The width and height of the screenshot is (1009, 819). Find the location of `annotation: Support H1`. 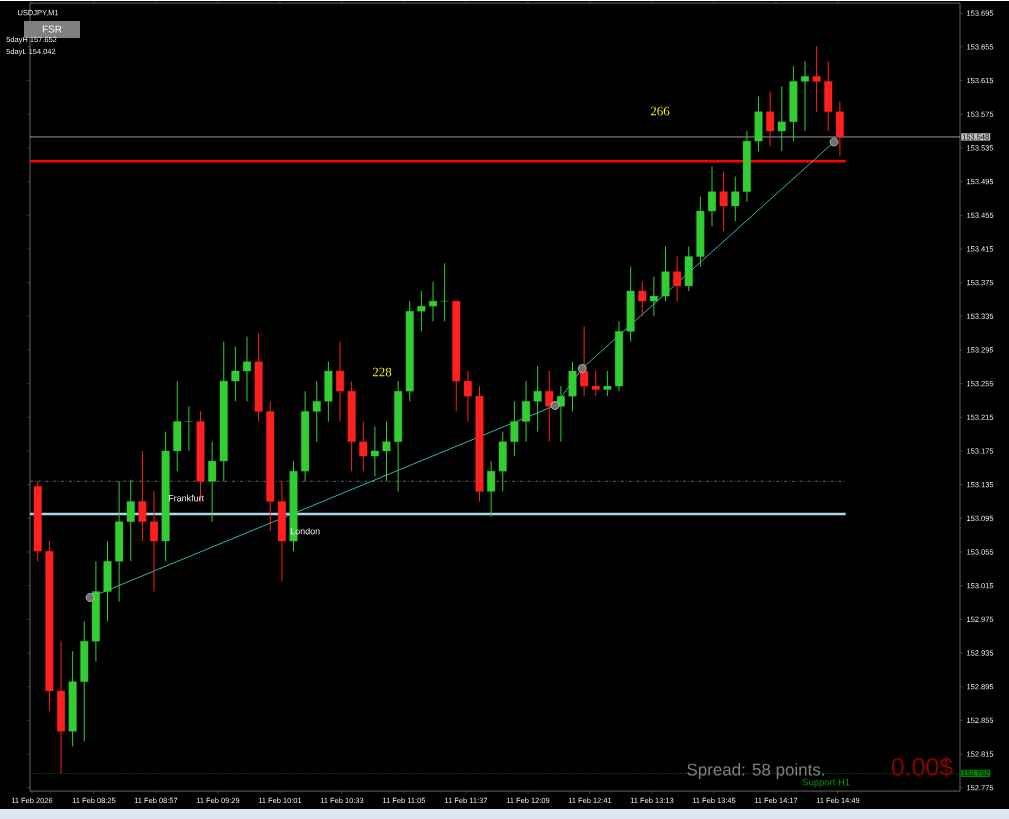

annotation: Support H1 is located at coordinates (826, 783).